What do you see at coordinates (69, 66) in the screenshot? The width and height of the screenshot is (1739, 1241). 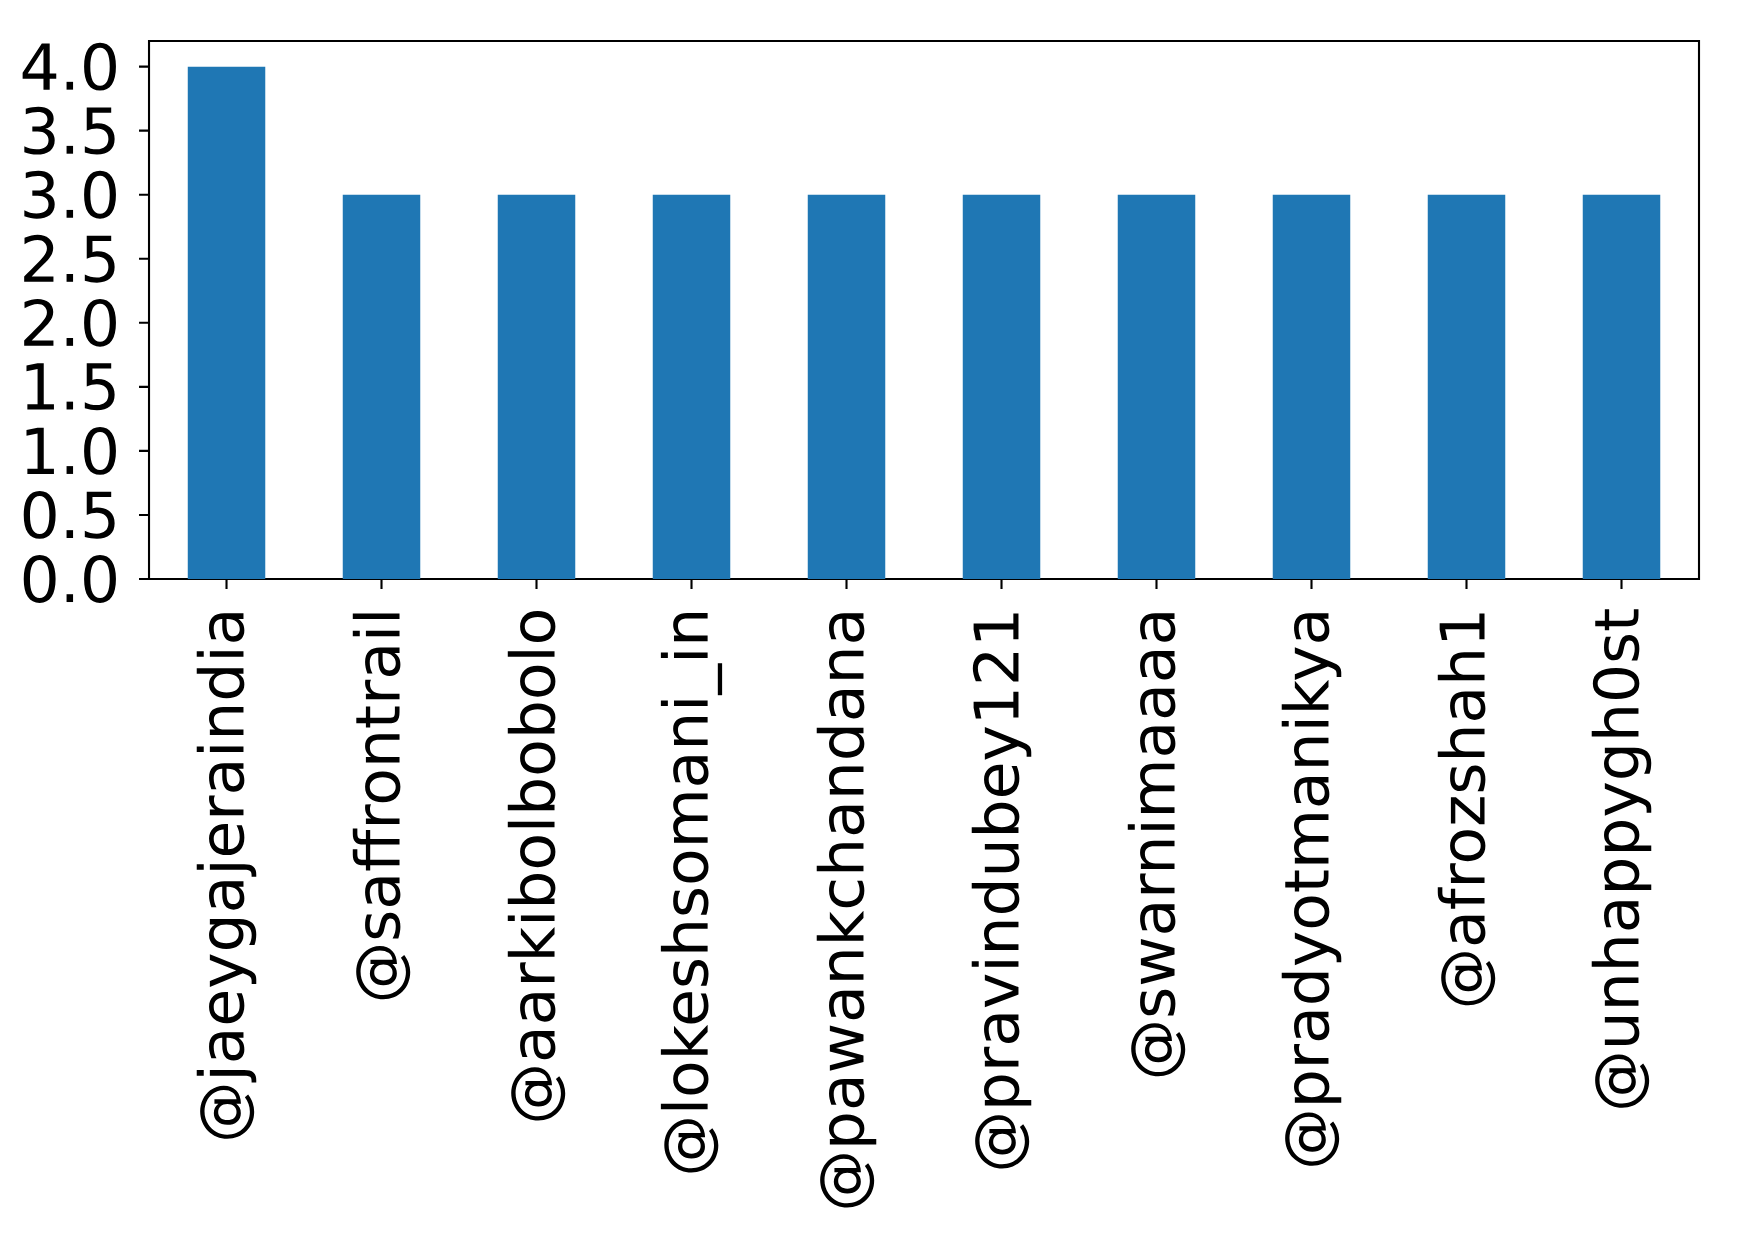 I see `y-tick-label: 4.0` at bounding box center [69, 66].